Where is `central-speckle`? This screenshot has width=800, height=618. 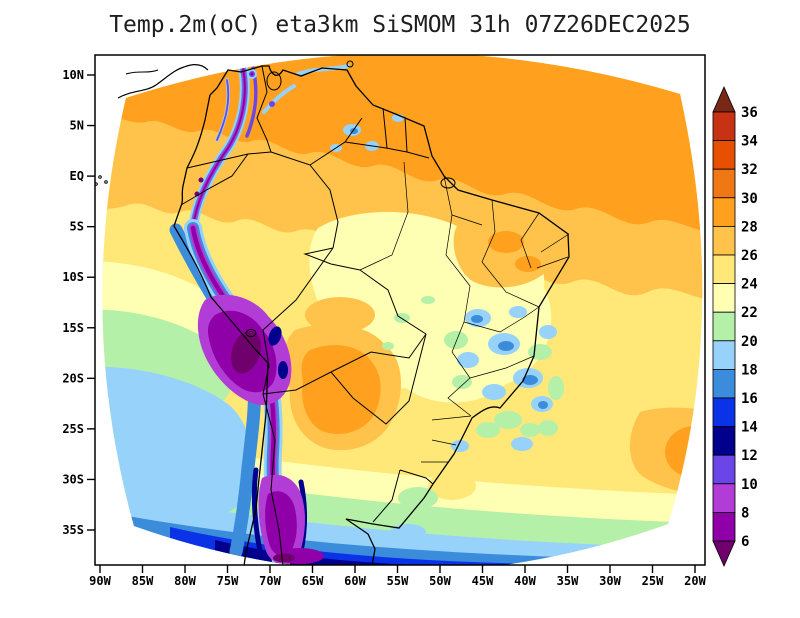
central-speckle is located at coordinates (388, 346).